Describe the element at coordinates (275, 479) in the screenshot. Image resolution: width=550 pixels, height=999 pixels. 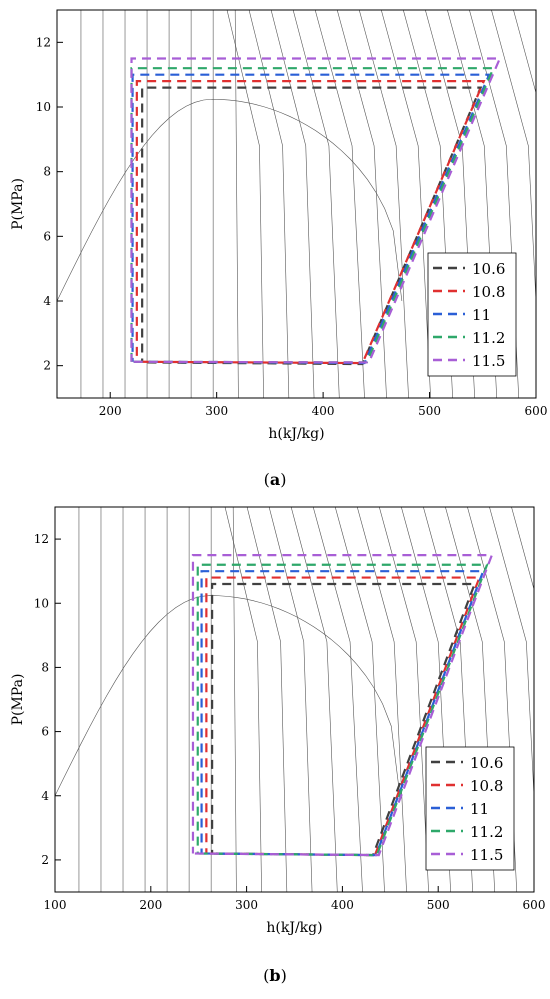
I see `panel-label-a: (a)` at that location.